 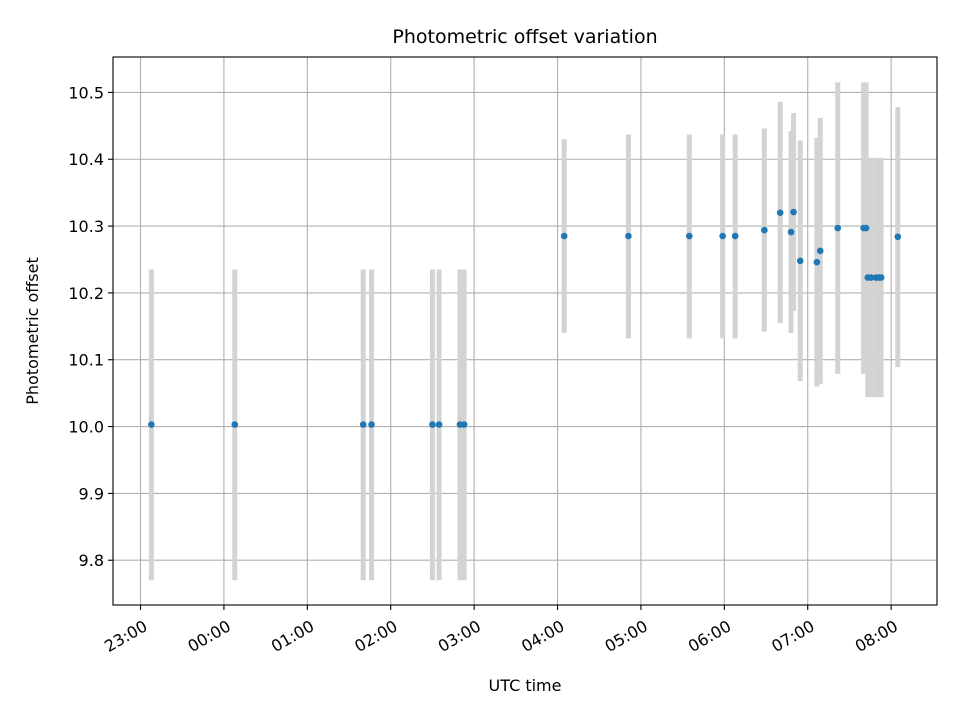 What do you see at coordinates (524, 37) in the screenshot?
I see `chart-title: Photometric offset variation` at bounding box center [524, 37].